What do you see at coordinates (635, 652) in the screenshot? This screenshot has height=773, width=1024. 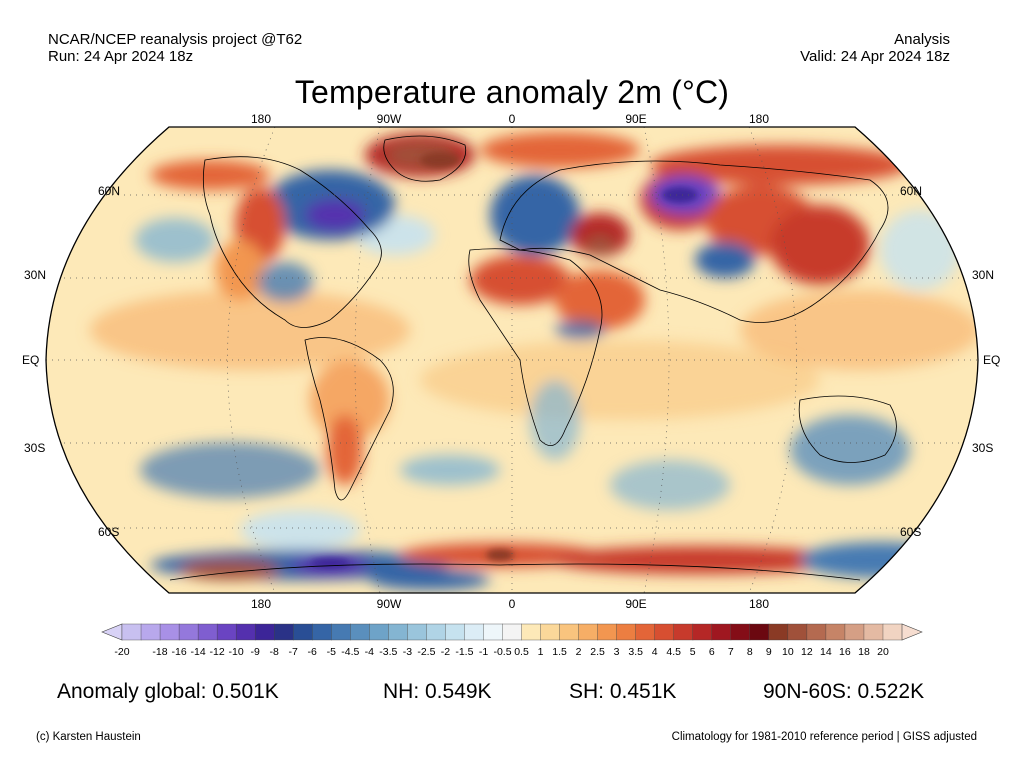 I see `colorbar-tick-label: 3.5` at bounding box center [635, 652].